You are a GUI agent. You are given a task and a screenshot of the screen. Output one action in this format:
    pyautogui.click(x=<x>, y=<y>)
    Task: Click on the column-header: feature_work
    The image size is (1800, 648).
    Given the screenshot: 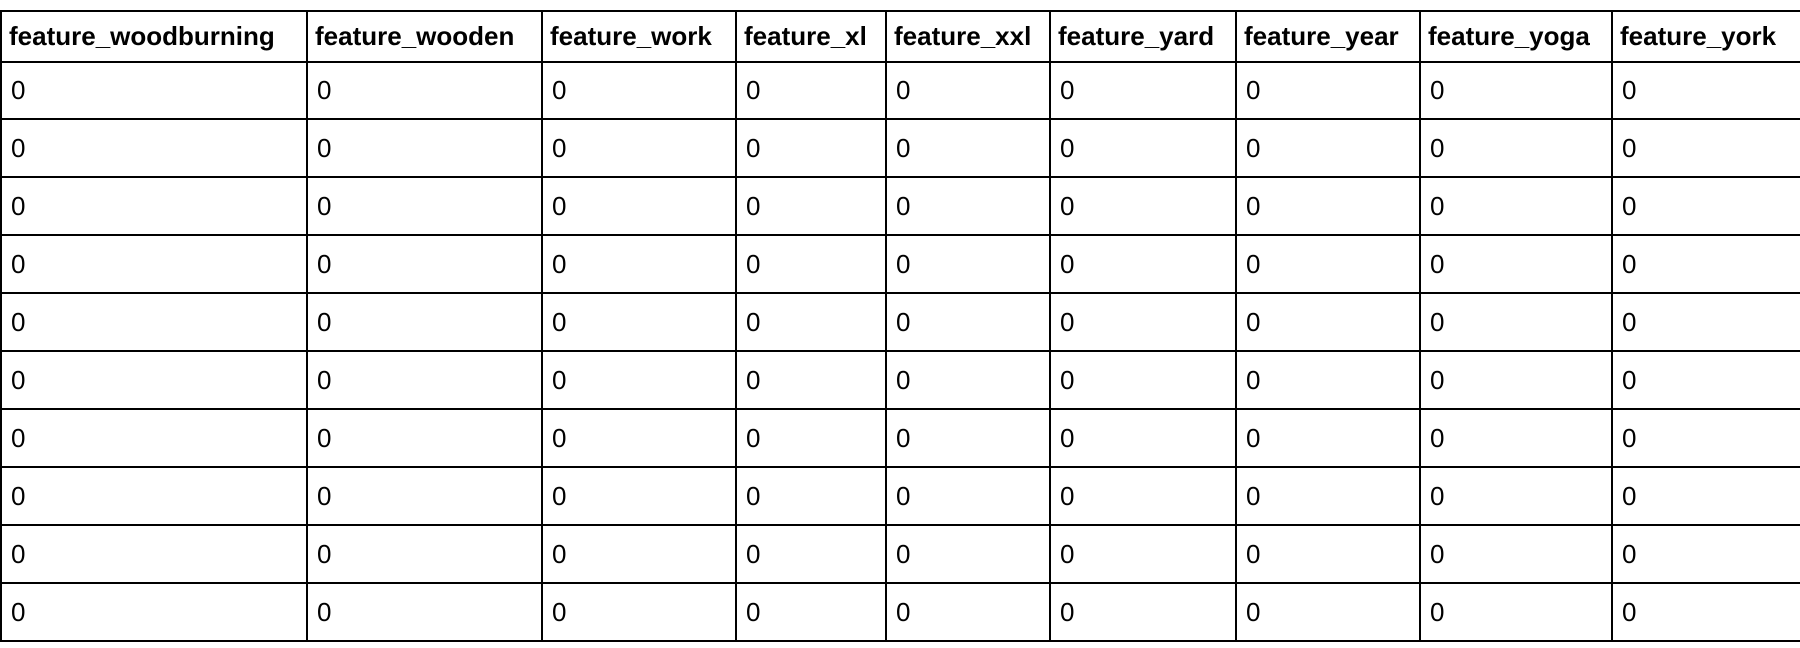 What is the action you would take?
    pyautogui.click(x=639, y=36)
    